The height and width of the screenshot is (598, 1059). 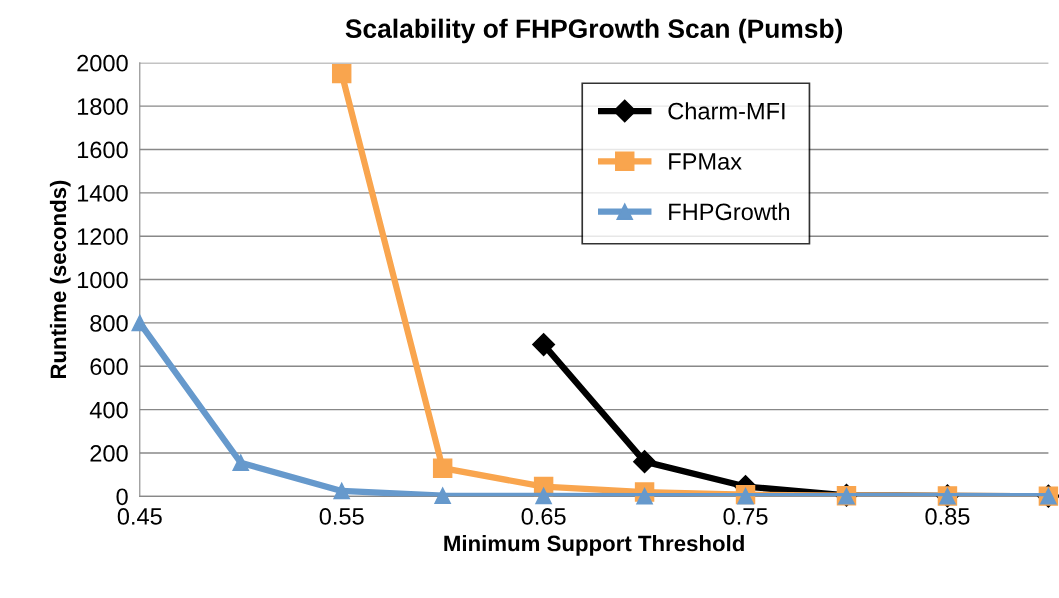 I want to click on y-tick-label: 400, so click(x=108, y=410).